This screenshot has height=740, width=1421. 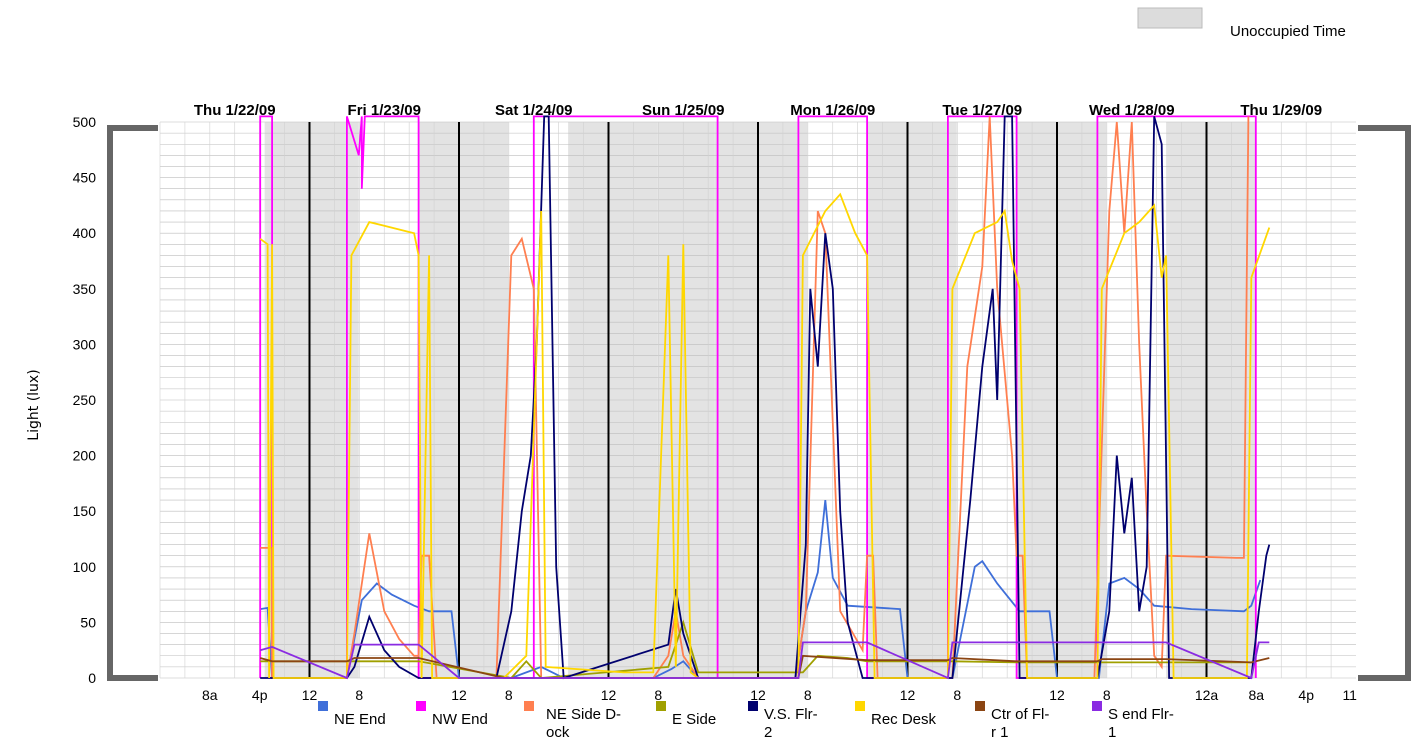 What do you see at coordinates (85, 567) in the screenshot?
I see `y-tick-label: 100` at bounding box center [85, 567].